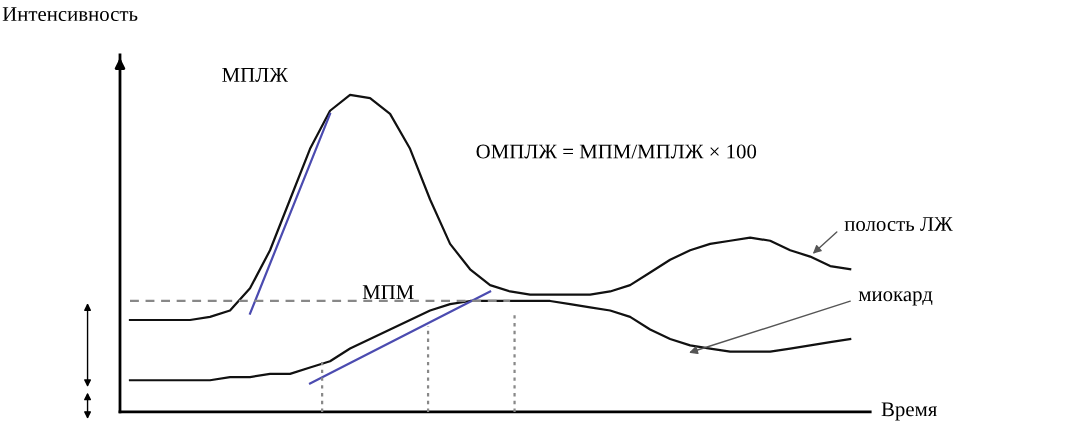 The width and height of the screenshot is (1081, 426). I want to click on x-axis-title: Время, so click(909, 411).